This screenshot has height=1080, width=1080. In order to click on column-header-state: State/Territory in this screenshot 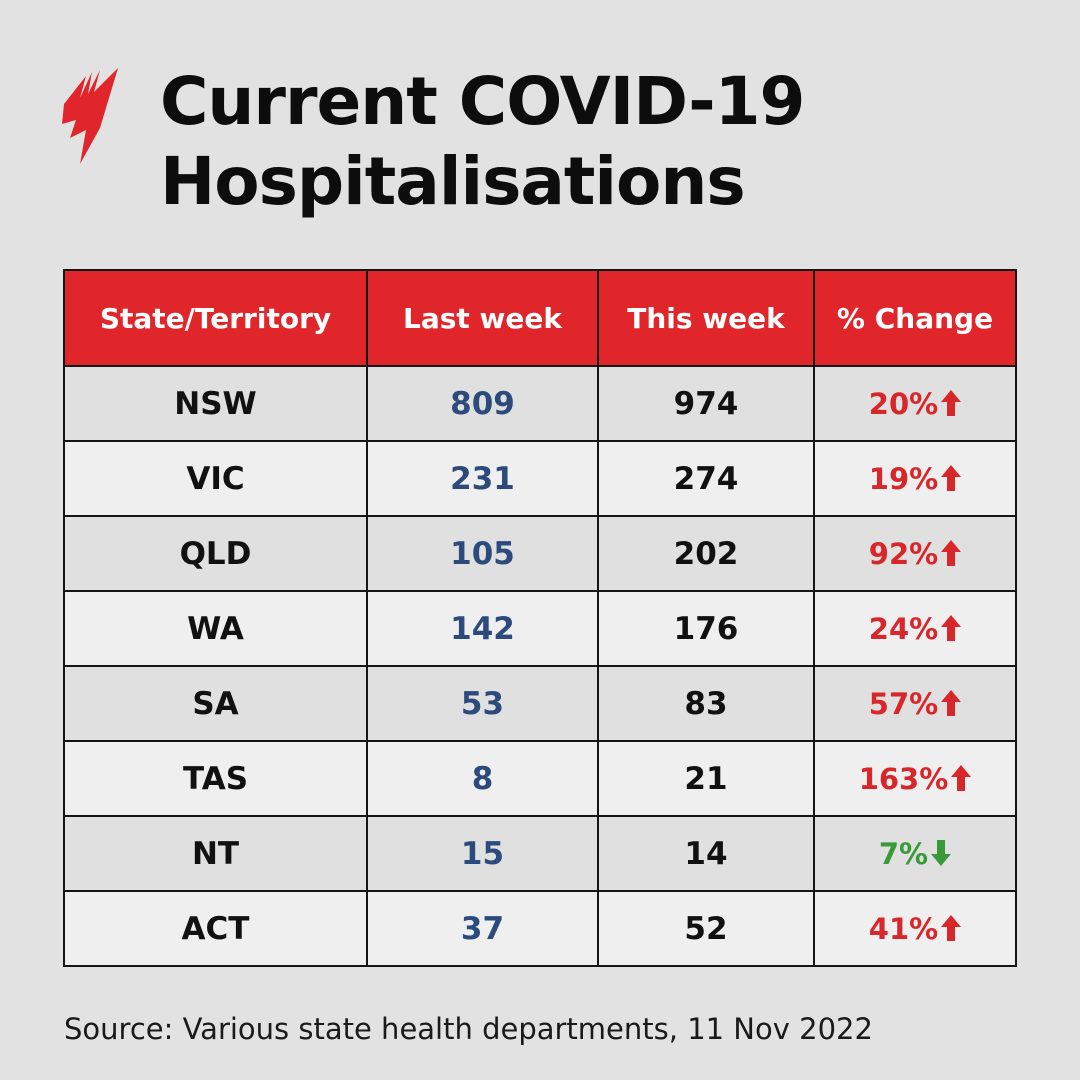, I will do `click(215, 318)`.